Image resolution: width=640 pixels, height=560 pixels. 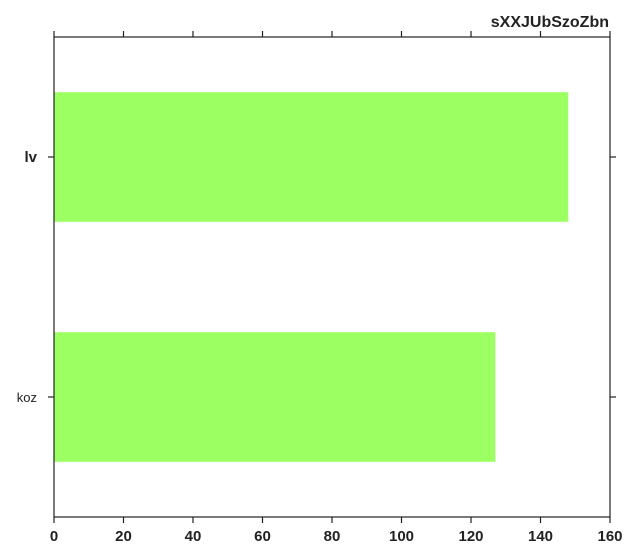 I want to click on x-tick-label-160: 160, so click(x=609, y=536).